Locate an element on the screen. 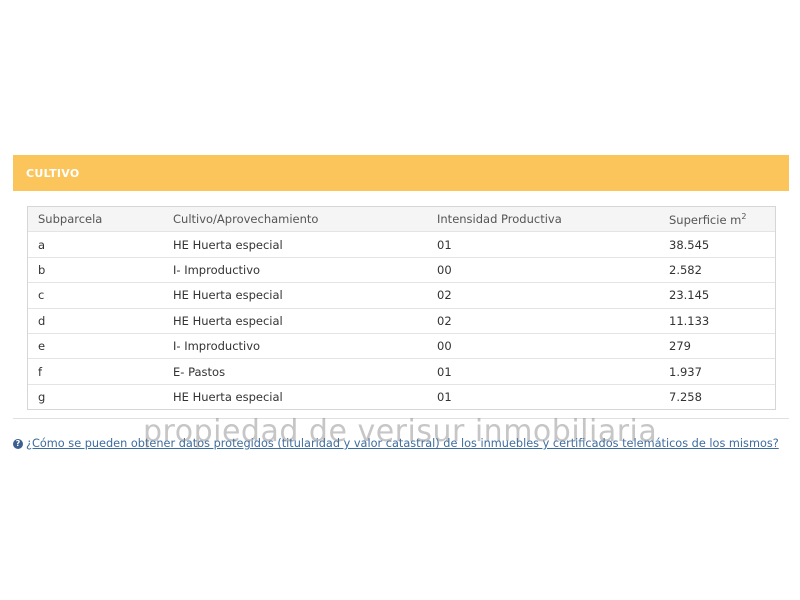  header-superficie: Superficie m2 is located at coordinates (717, 220).